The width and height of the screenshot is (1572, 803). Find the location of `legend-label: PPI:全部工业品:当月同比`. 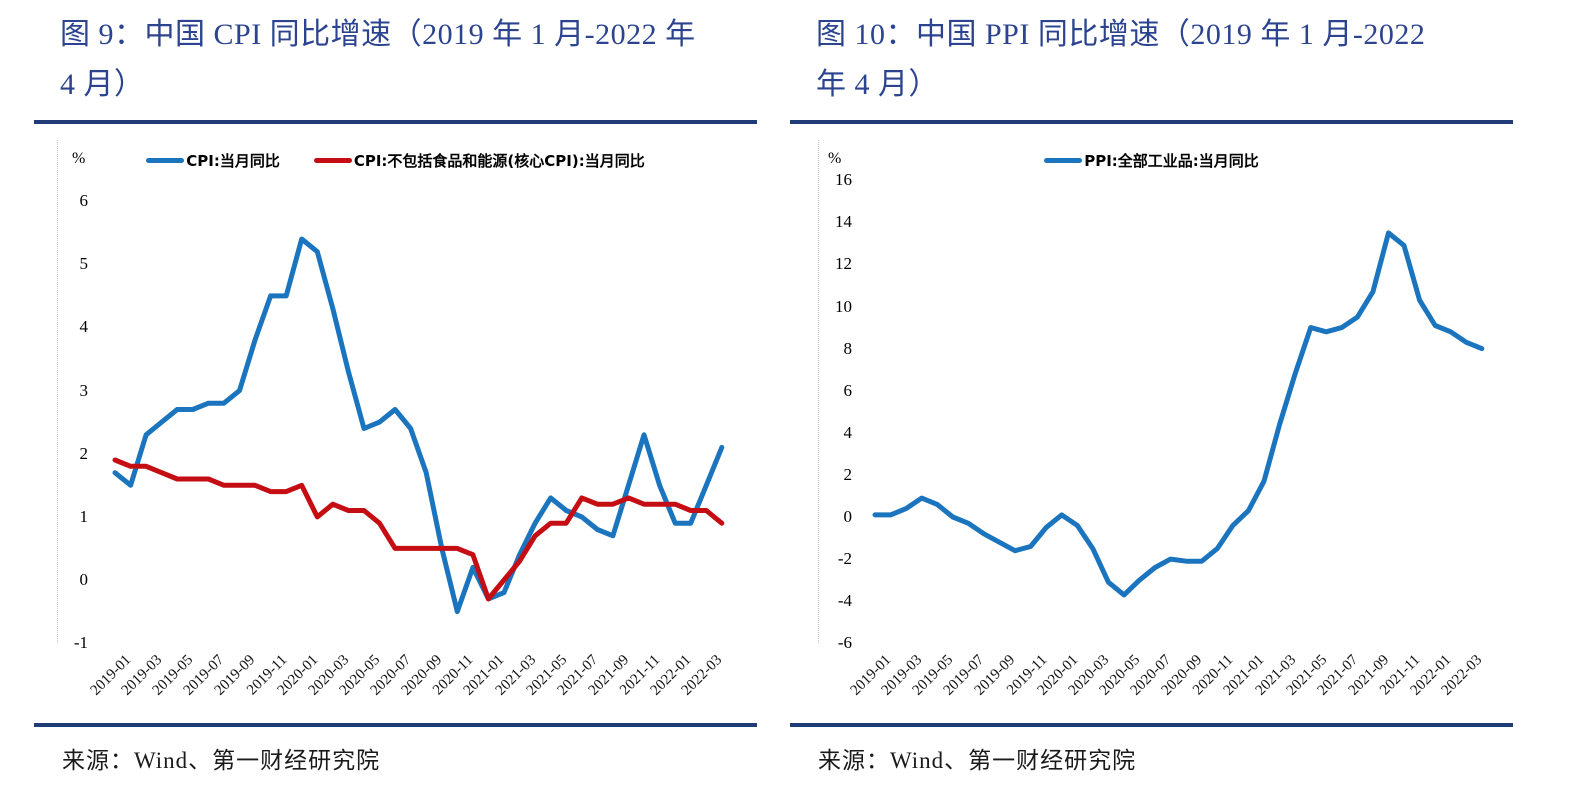

legend-label: PPI:全部工业品:当月同比 is located at coordinates (1171, 161).